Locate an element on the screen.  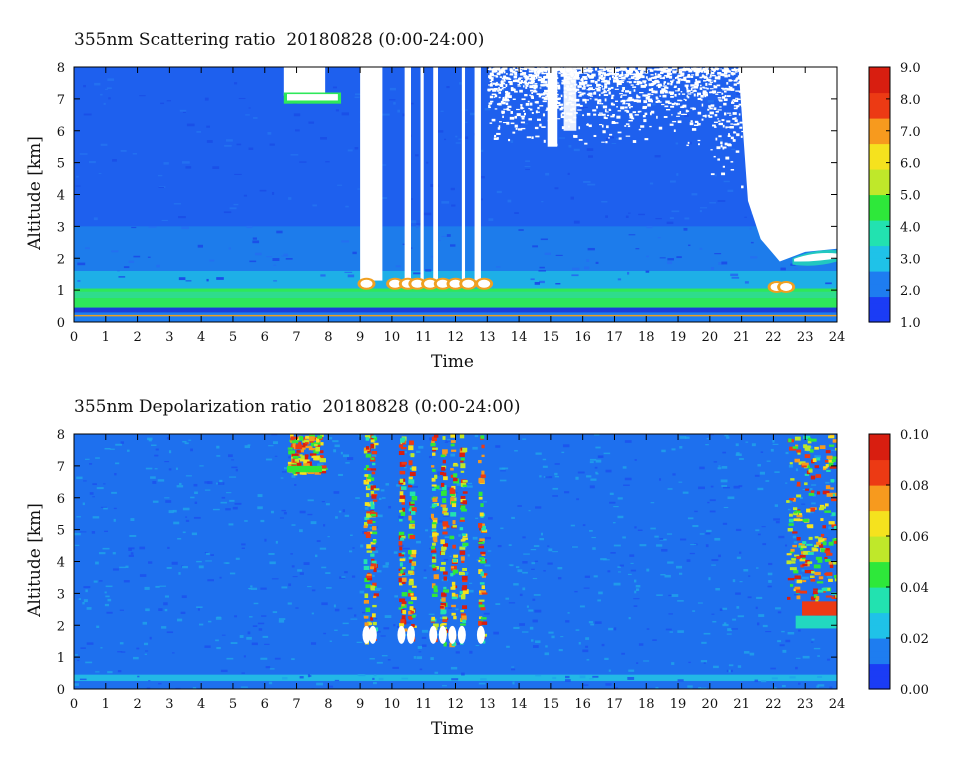
x-tick-label: 4 is located at coordinates (201, 704).